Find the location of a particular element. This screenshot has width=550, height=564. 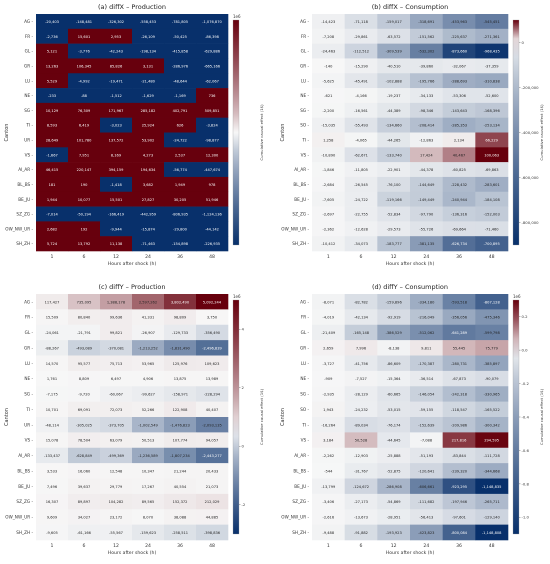

y-tick-label: SO - is located at coordinates (304, 409).